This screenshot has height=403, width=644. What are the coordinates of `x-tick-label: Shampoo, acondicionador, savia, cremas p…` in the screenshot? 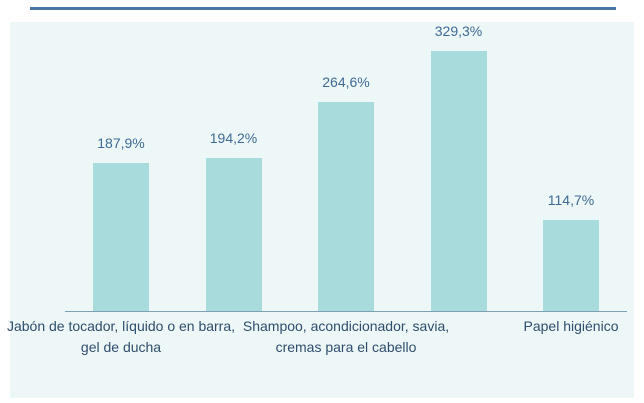 It's located at (346, 336).